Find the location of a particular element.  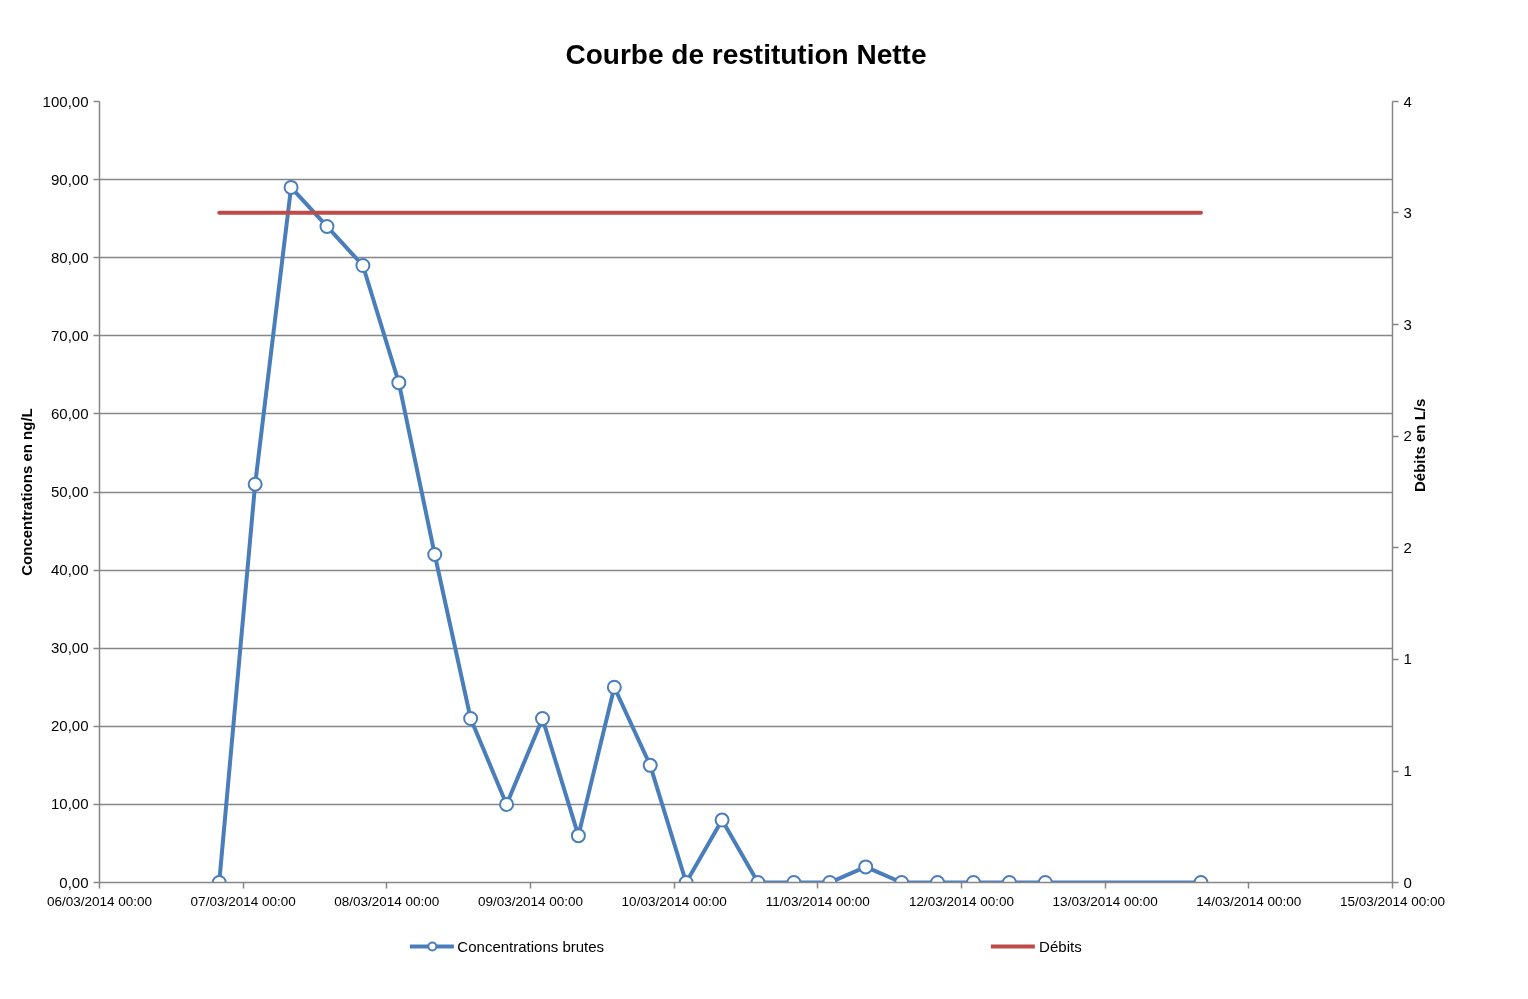

legend-label: Débits is located at coordinates (1060, 946).